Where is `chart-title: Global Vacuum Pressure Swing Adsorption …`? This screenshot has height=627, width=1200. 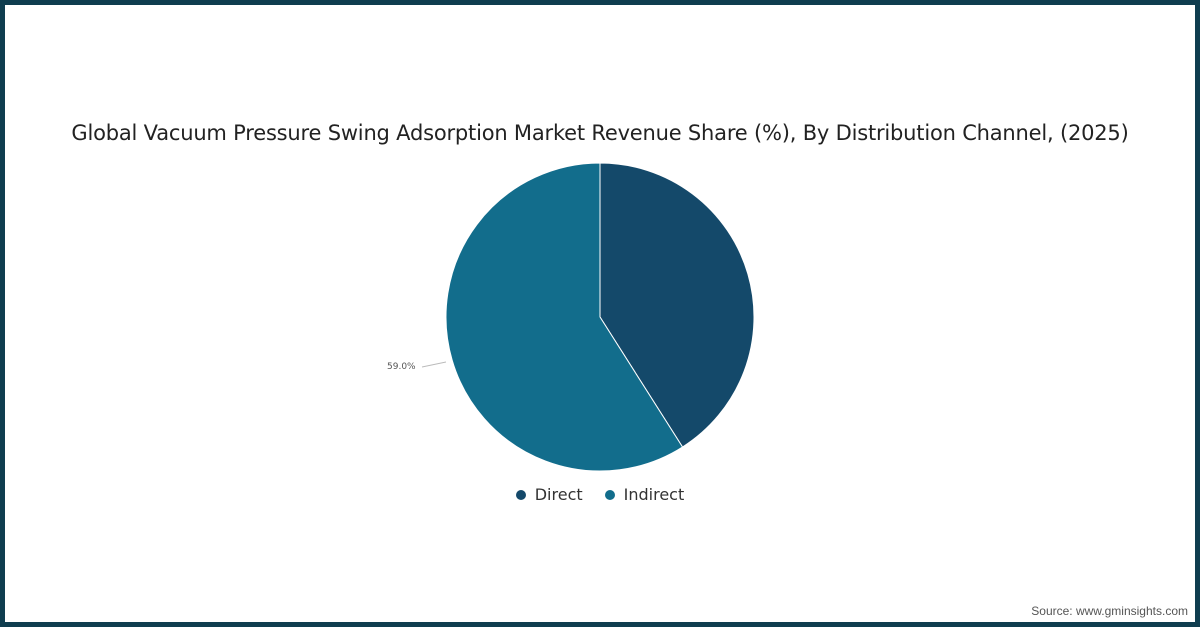
chart-title: Global Vacuum Pressure Swing Adsorption … is located at coordinates (600, 133).